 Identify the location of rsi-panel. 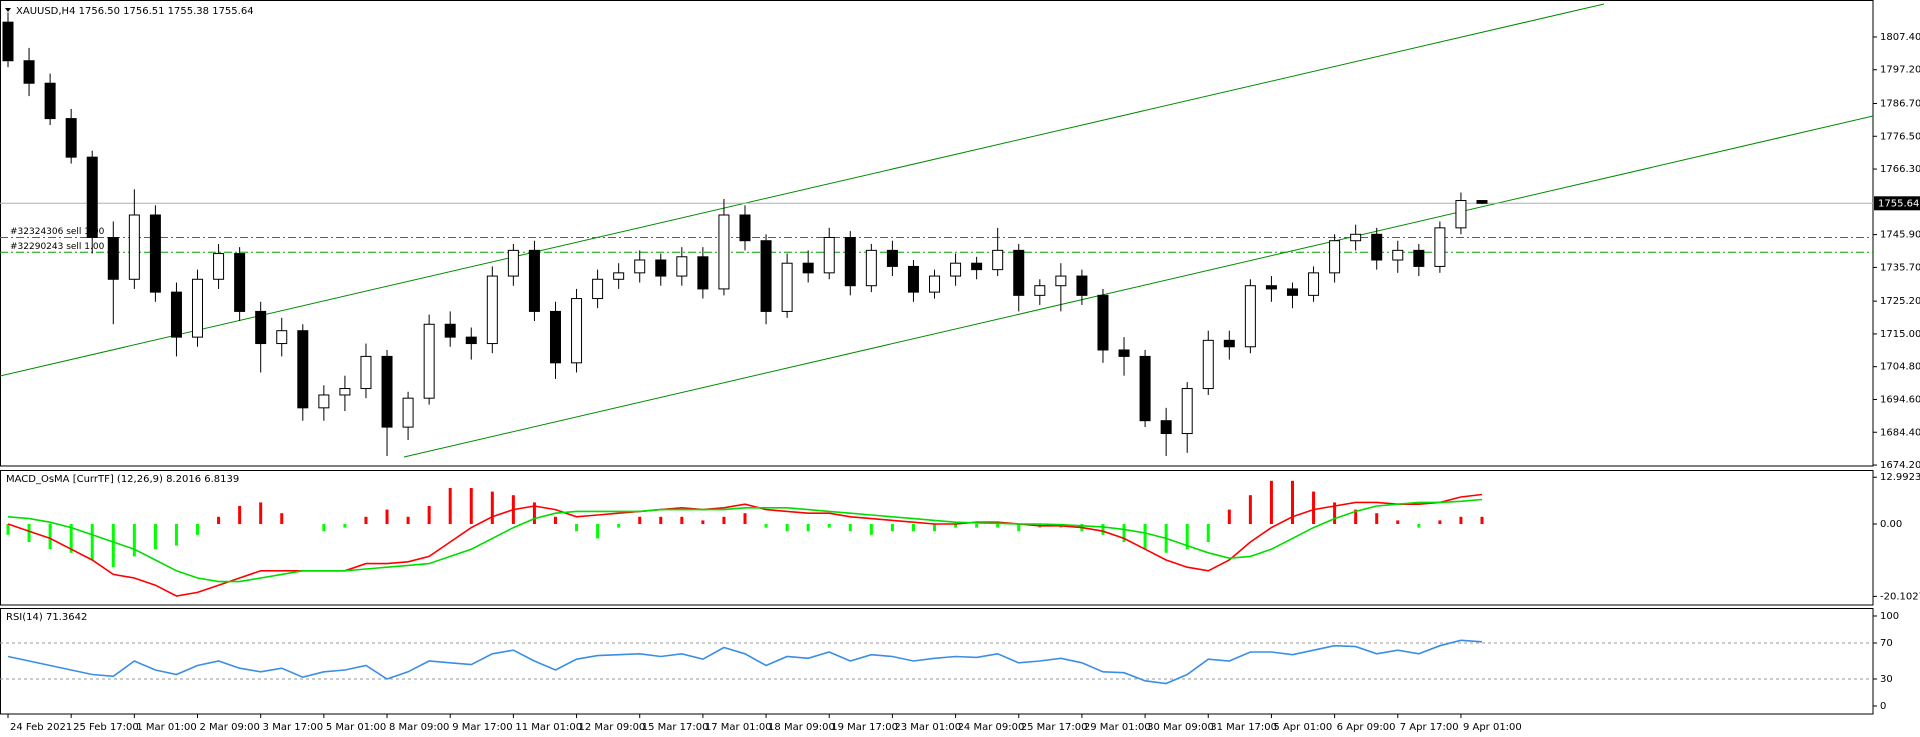
(937, 661).